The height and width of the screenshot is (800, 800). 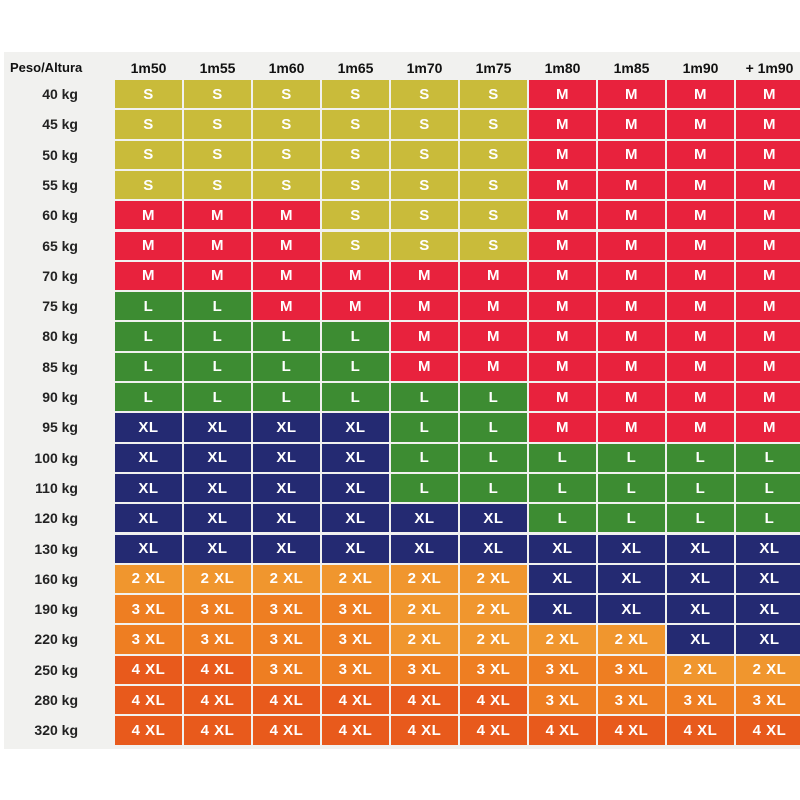 What do you see at coordinates (631, 68) in the screenshot?
I see `column-header: 1m85` at bounding box center [631, 68].